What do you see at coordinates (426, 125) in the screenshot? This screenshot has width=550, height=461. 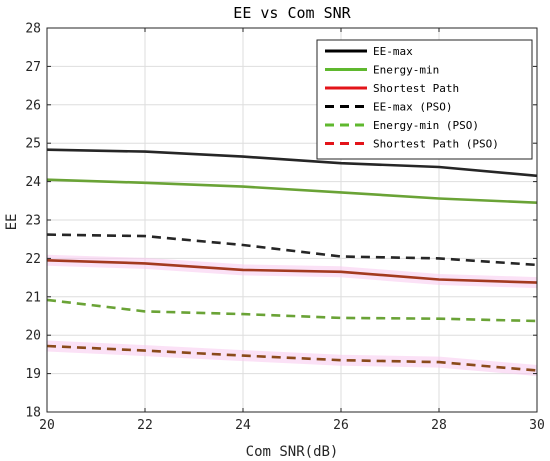 I see `legend-label: Energy-min (PSO)` at bounding box center [426, 125].